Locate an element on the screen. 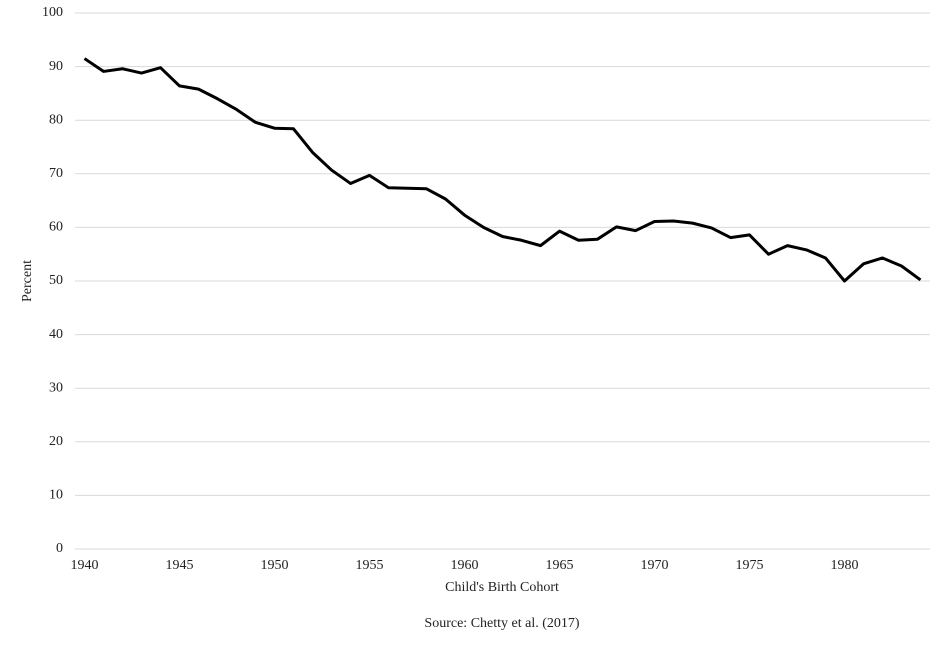 The width and height of the screenshot is (952, 650). x-tick-label: 1940 is located at coordinates (85, 565).